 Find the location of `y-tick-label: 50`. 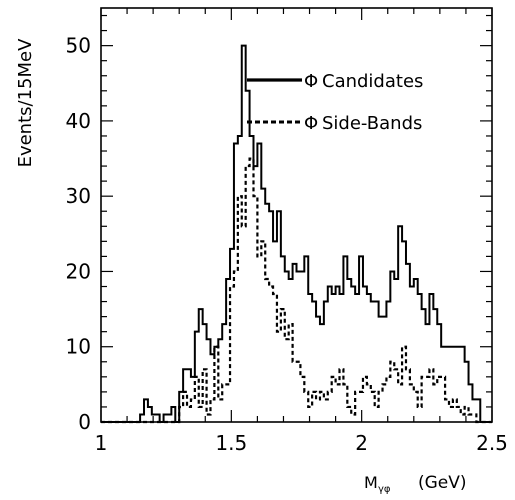

y-tick-label: 50 is located at coordinates (78, 46).